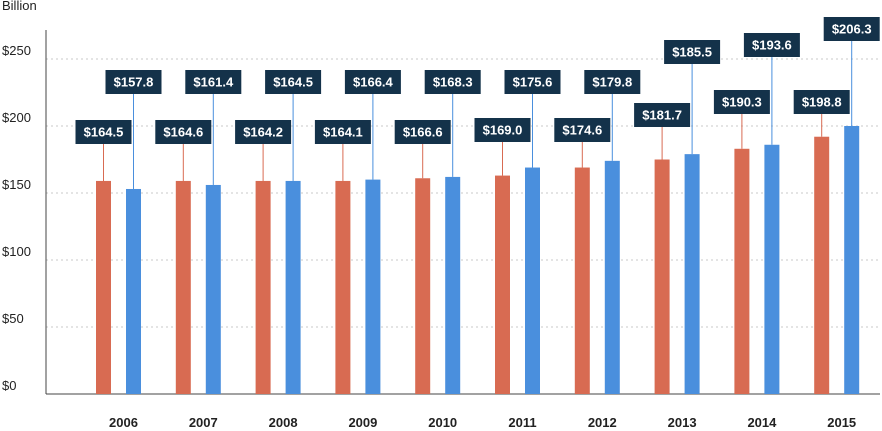  Describe the element at coordinates (123, 422) in the screenshot. I see `category-label: 2006` at that location.